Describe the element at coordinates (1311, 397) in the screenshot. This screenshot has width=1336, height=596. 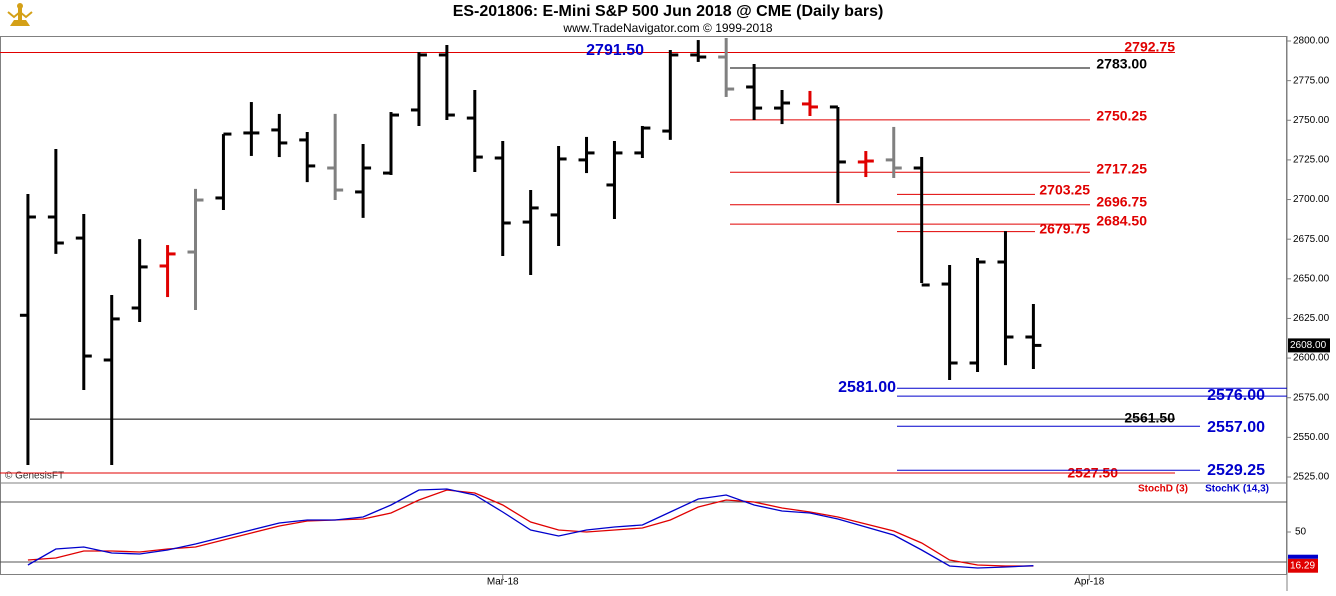
I see `y-tick-label: 2575.00` at that location.